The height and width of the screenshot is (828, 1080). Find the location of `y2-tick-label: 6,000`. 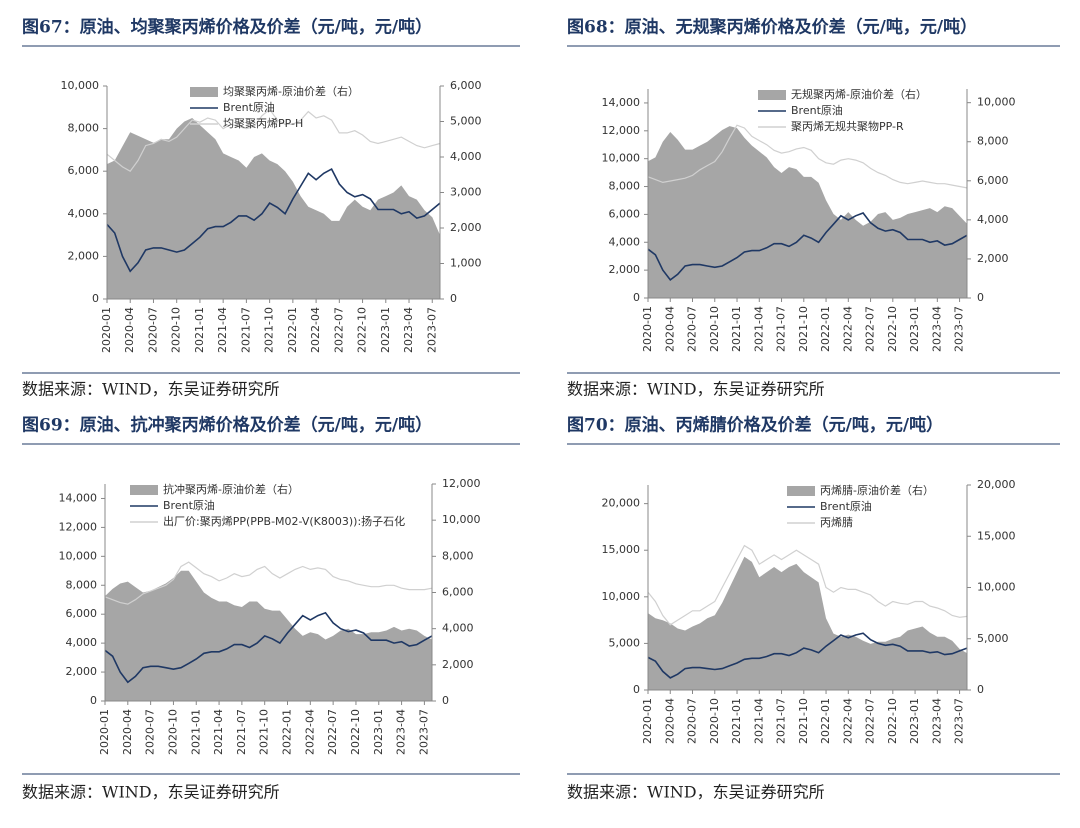

y2-tick-label: 6,000 is located at coordinates (458, 592).